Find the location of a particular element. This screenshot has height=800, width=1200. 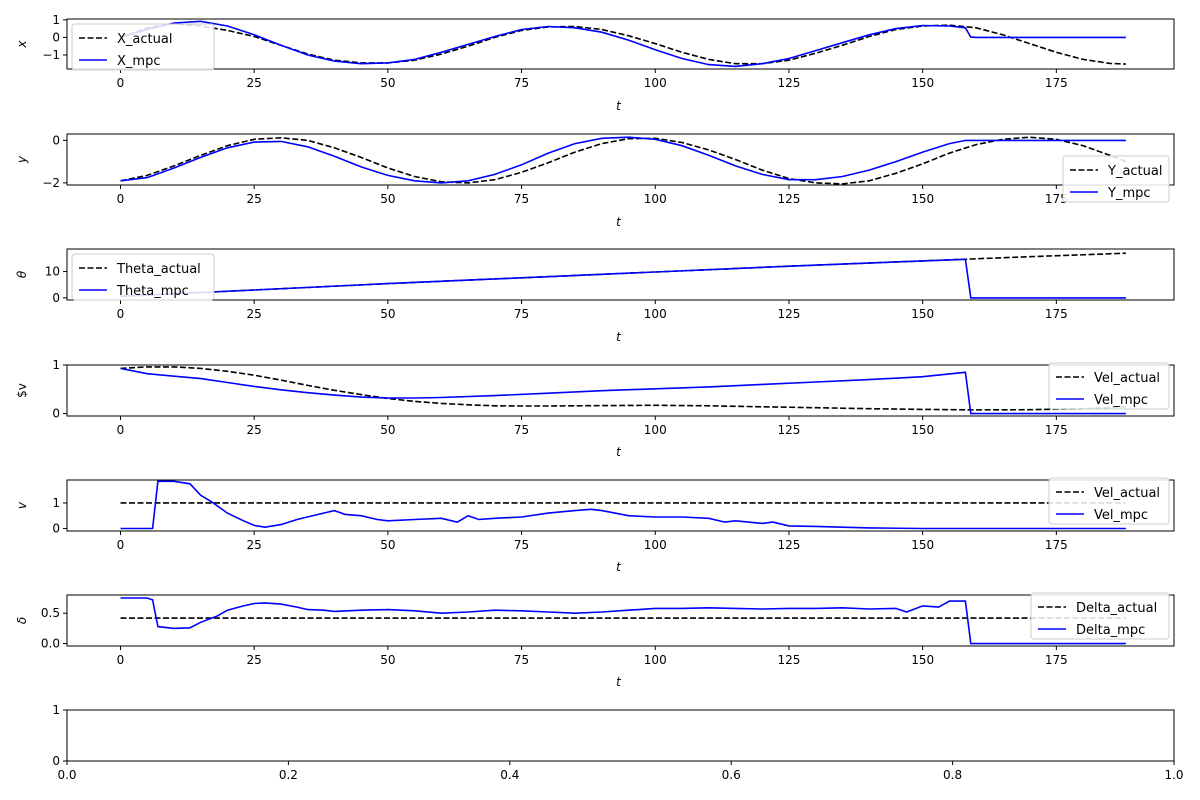

legend: Vel_actual Vel_mpc is located at coordinates (1109, 386).